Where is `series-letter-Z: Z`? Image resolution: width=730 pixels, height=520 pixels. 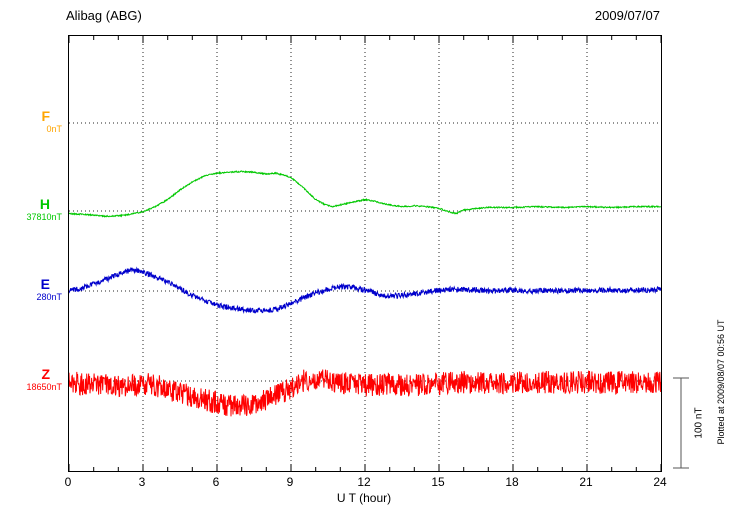 series-letter-Z: Z is located at coordinates (45, 373).